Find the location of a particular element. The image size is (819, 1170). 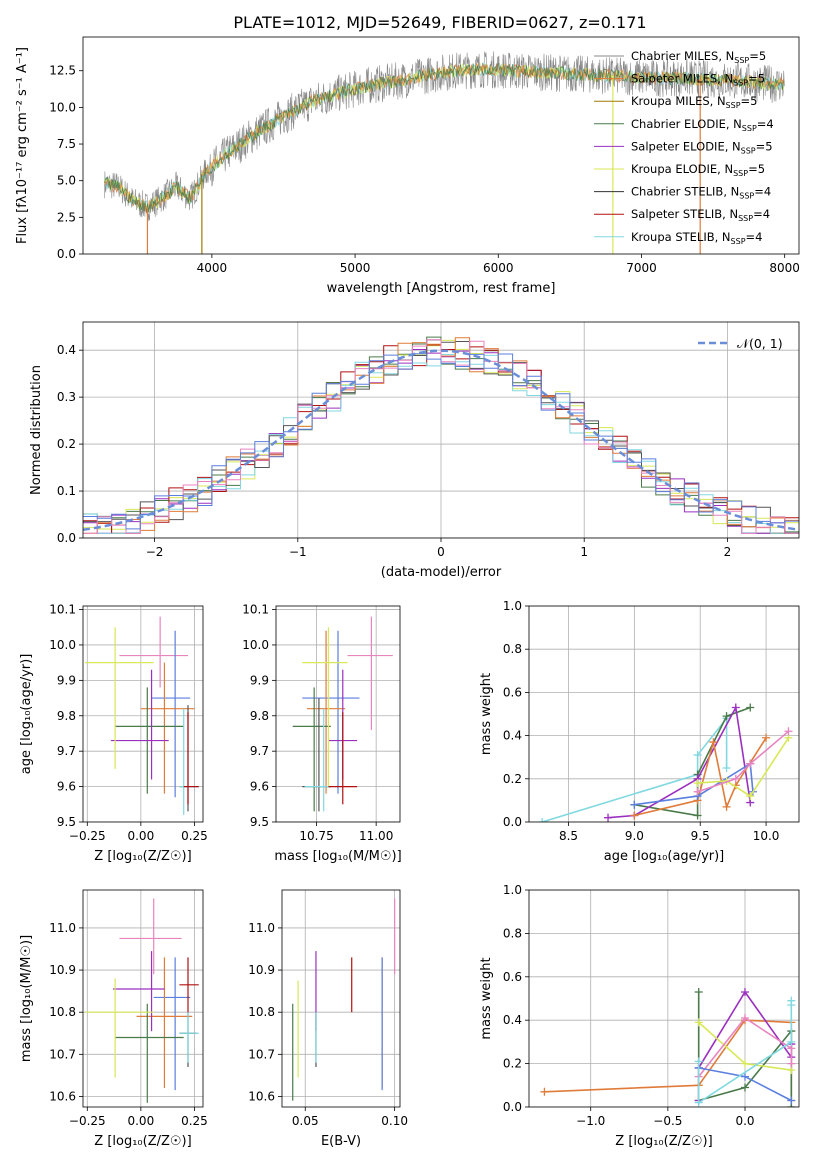

legend-entry: 𝒩(0, 1) is located at coordinates (760, 343).